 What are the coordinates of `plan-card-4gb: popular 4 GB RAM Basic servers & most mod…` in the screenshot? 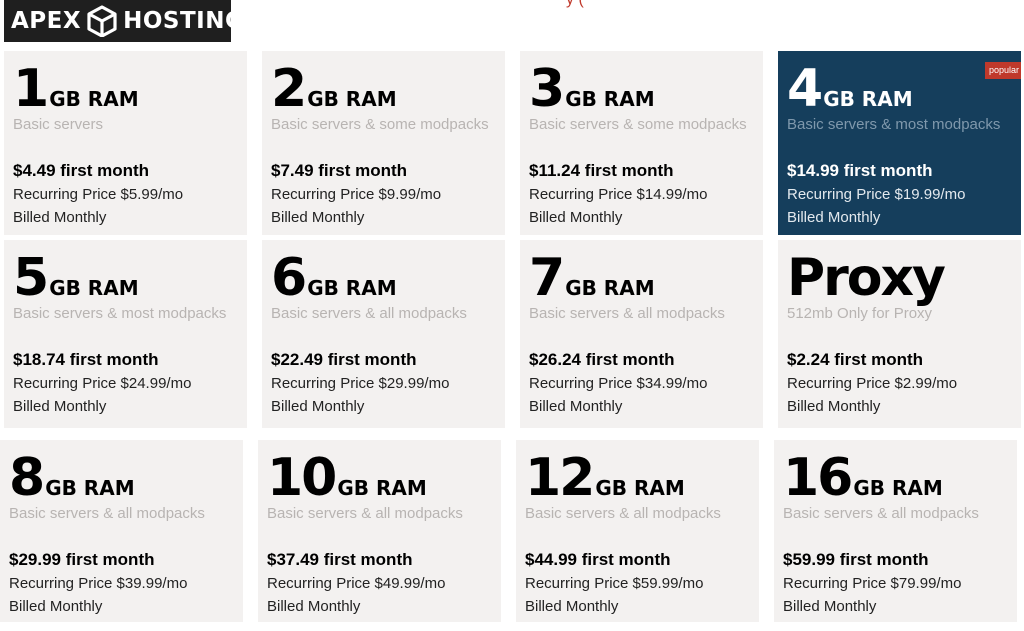 It's located at (899, 143).